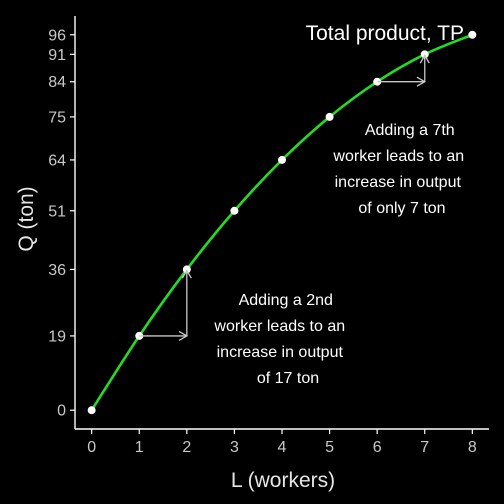 Image resolution: width=504 pixels, height=504 pixels. I want to click on annotation-line: of only 7 ton, so click(401, 208).